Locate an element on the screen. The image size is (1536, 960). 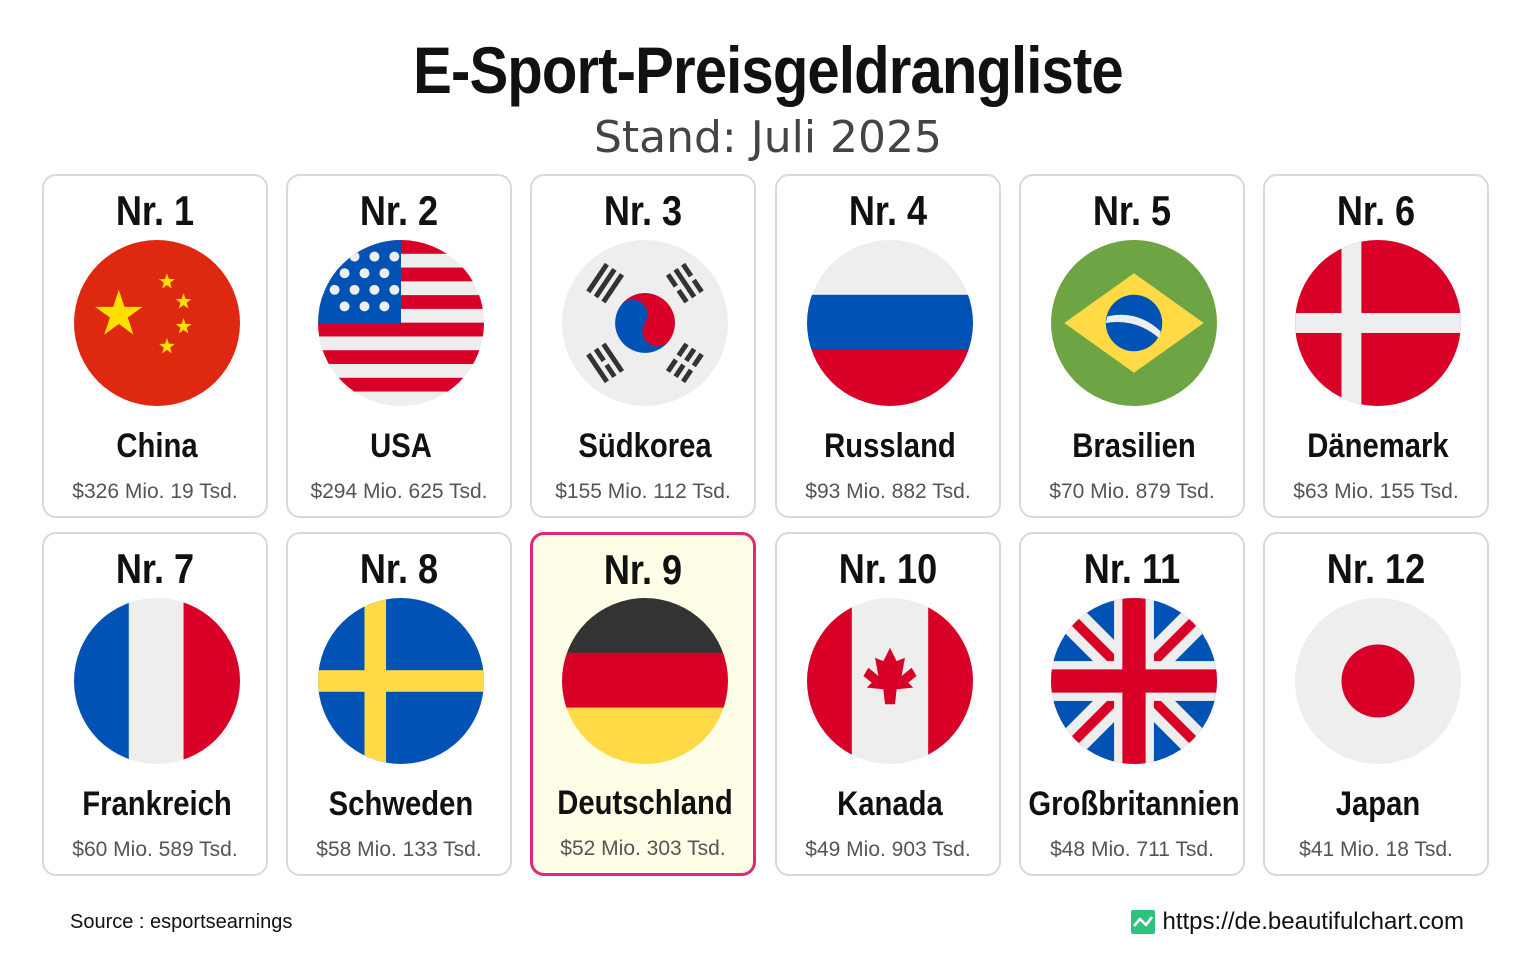
page-subtitle: Stand: Juli 2025 is located at coordinates (768, 137).